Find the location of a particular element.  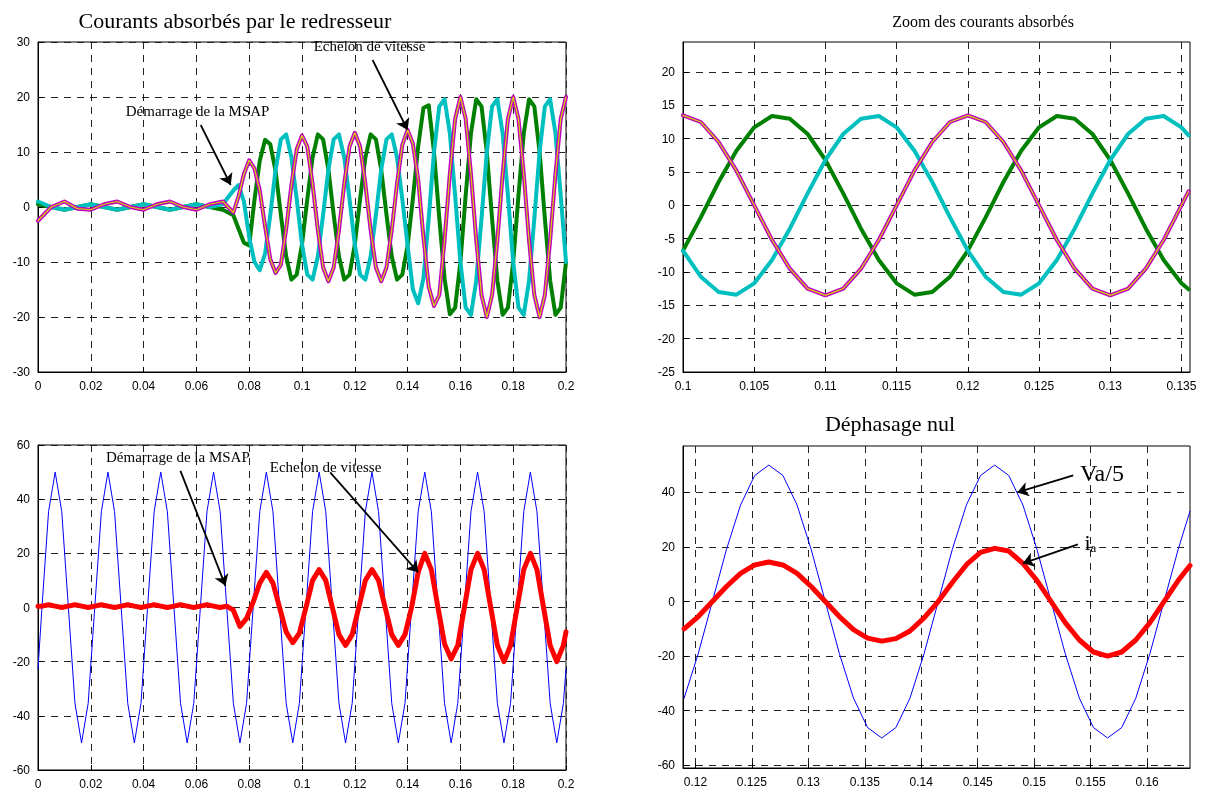

y-tick-label: 60 is located at coordinates (23, 445).